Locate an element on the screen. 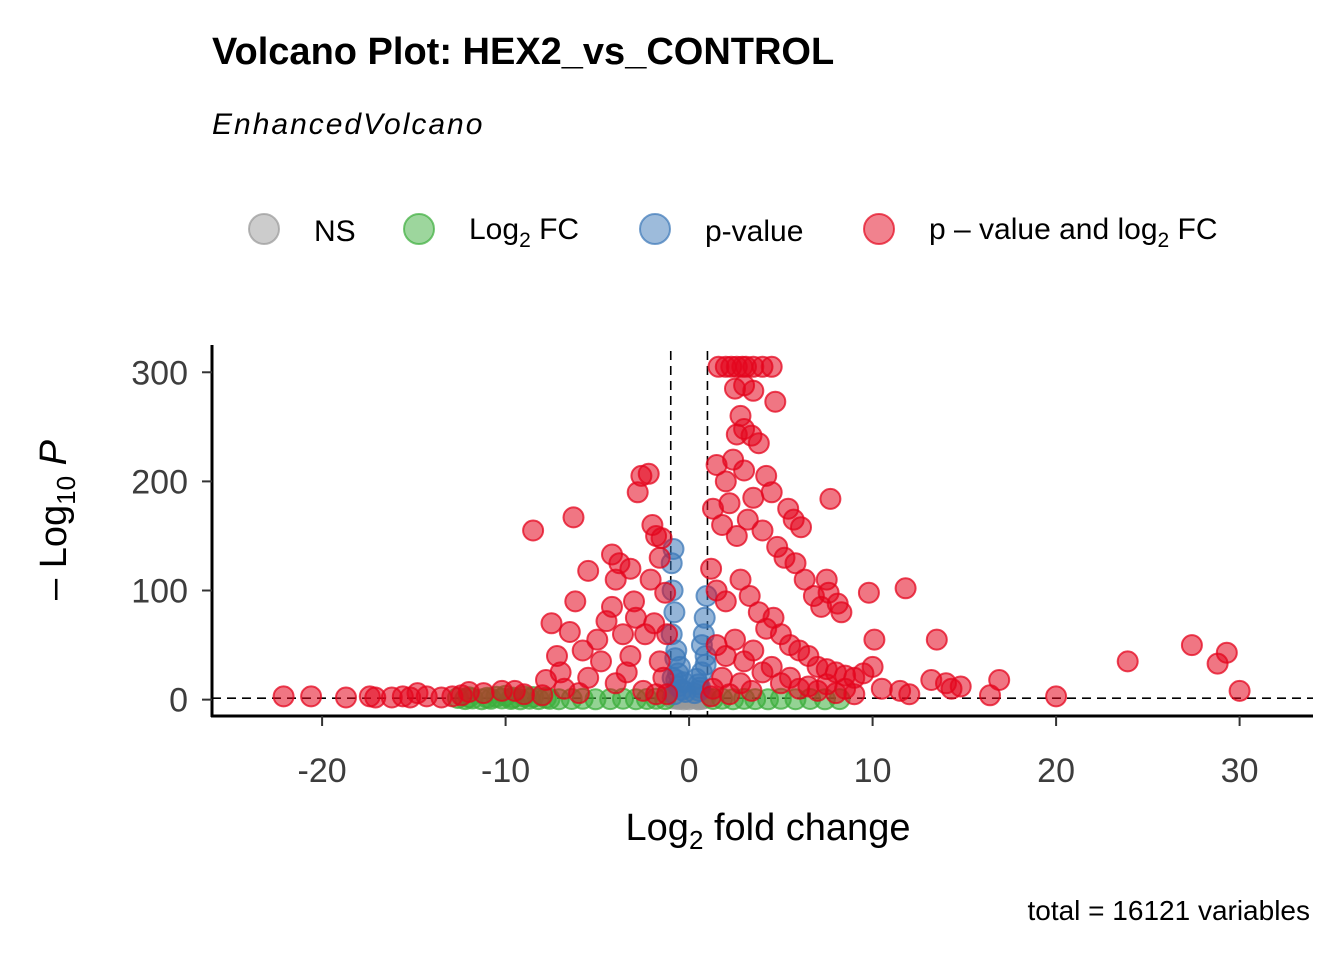 This screenshot has width=1344, height=960. x-tick-label: 10 is located at coordinates (873, 771).